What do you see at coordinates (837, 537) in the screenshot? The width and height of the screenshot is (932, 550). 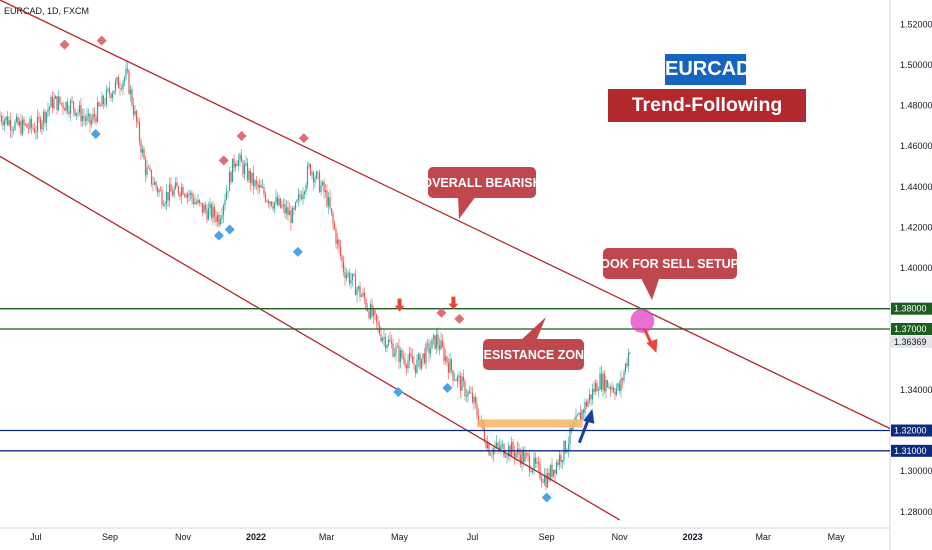 I see `x-tick-label: May` at bounding box center [837, 537].